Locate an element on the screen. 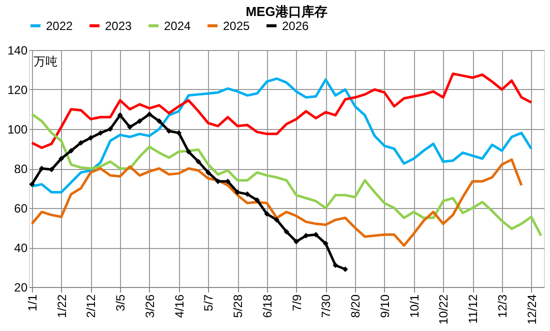 This screenshot has height=331, width=550. x-tick-label: 10/22 is located at coordinates (443, 309).